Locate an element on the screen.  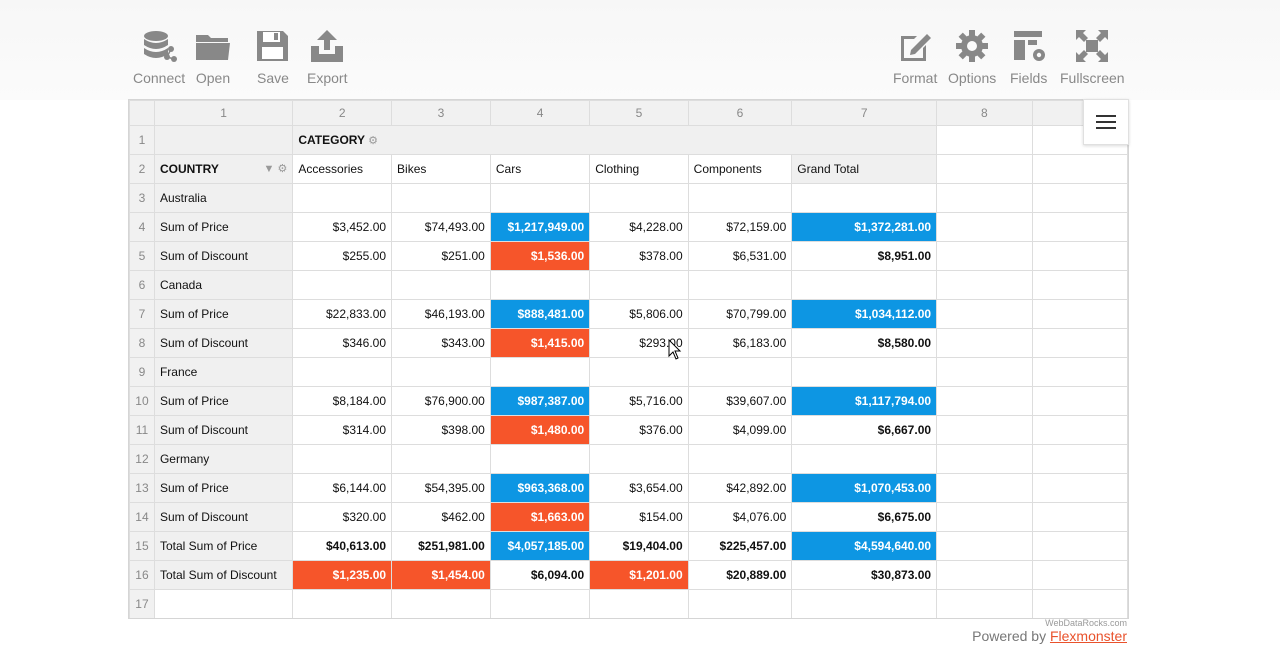
row-number: 1 is located at coordinates (142, 140).